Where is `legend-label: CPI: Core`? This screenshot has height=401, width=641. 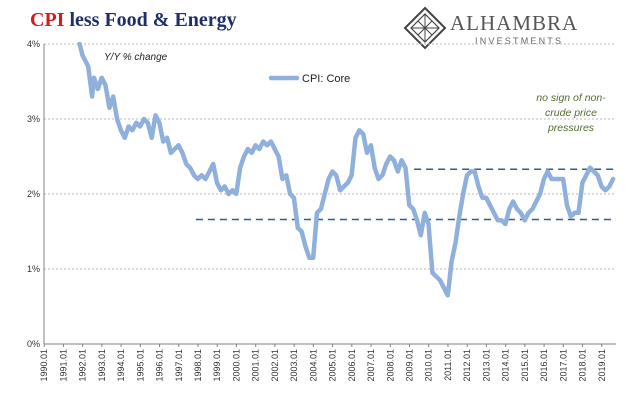 legend-label: CPI: Core is located at coordinates (326, 79).